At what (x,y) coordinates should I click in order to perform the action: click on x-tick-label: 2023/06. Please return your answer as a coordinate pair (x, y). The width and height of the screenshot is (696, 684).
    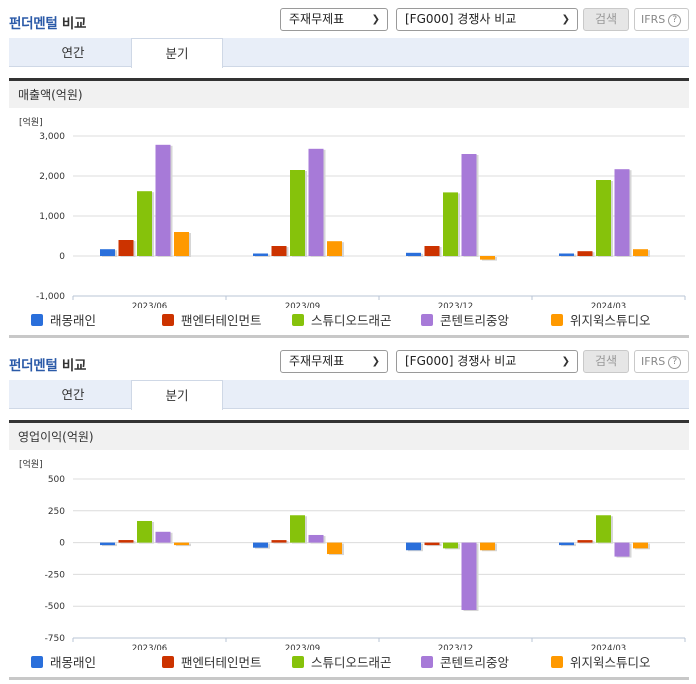
    Looking at the image, I should click on (149, 647).